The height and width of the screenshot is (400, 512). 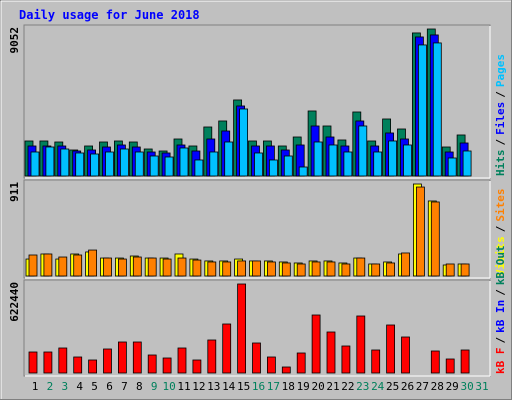 I want to click on legend-entry: Pages, so click(x=500, y=70).